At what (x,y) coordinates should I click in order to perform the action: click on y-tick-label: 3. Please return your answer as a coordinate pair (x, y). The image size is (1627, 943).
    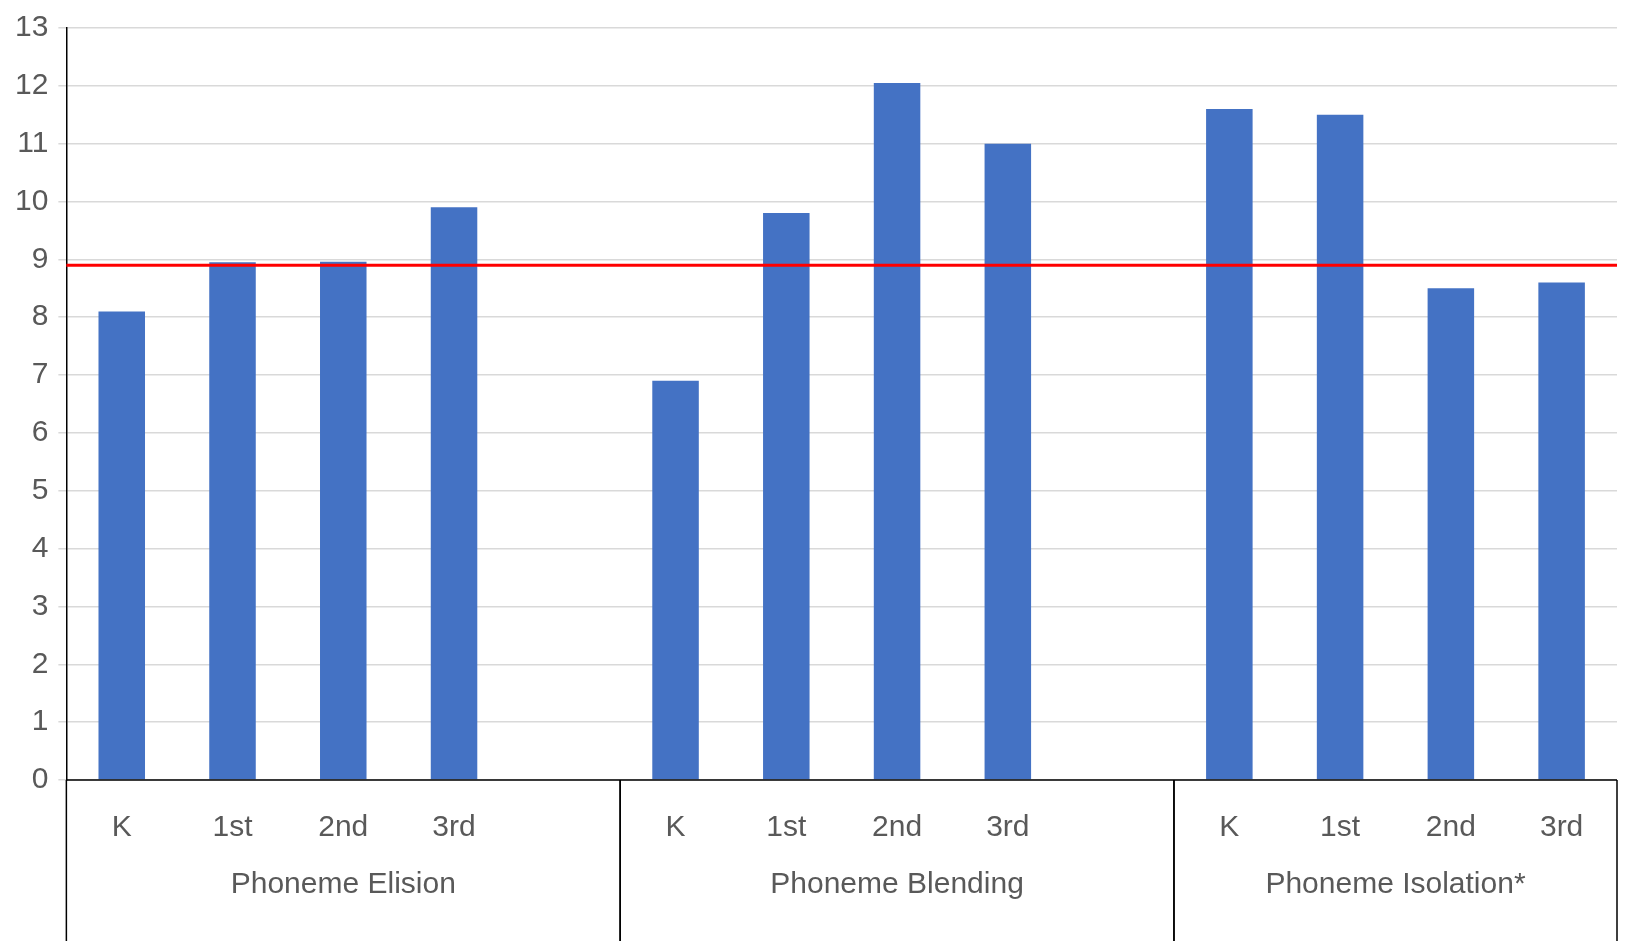
    Looking at the image, I should click on (40, 604).